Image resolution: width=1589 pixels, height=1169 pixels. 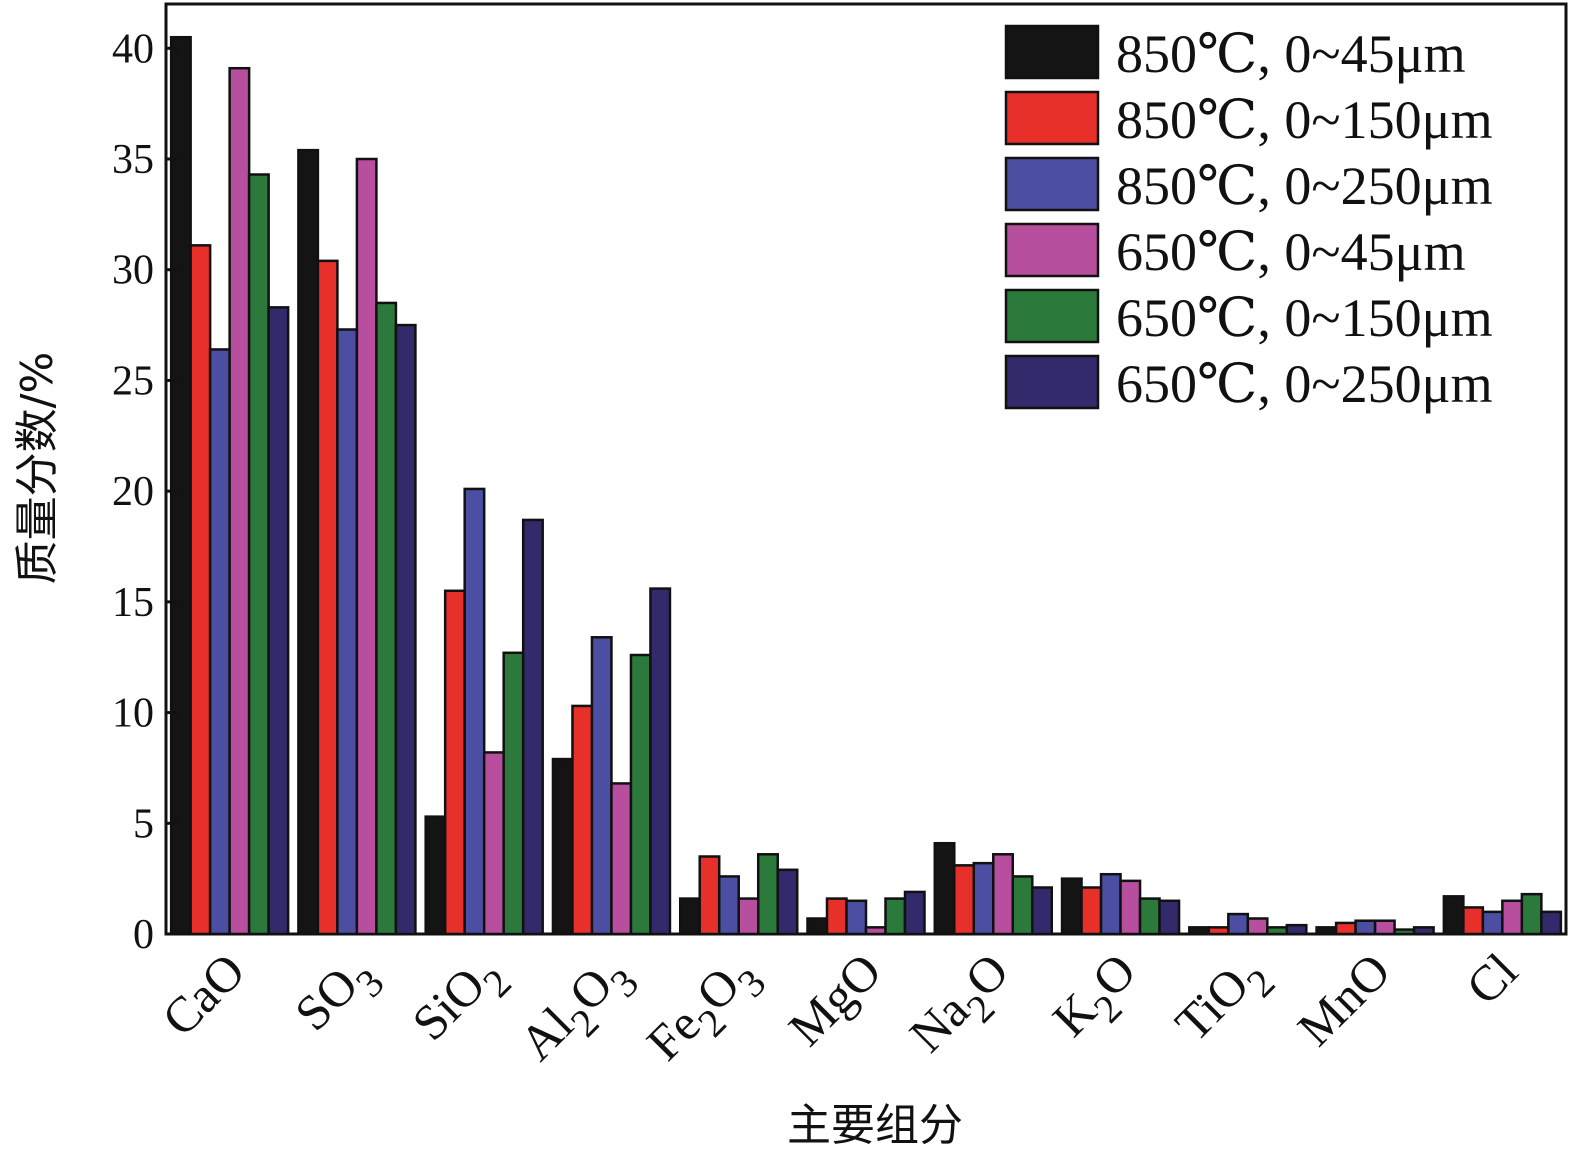 What do you see at coordinates (1304, 120) in the screenshot?
I see `legend-label: 850℃, 0~150μm` at bounding box center [1304, 120].